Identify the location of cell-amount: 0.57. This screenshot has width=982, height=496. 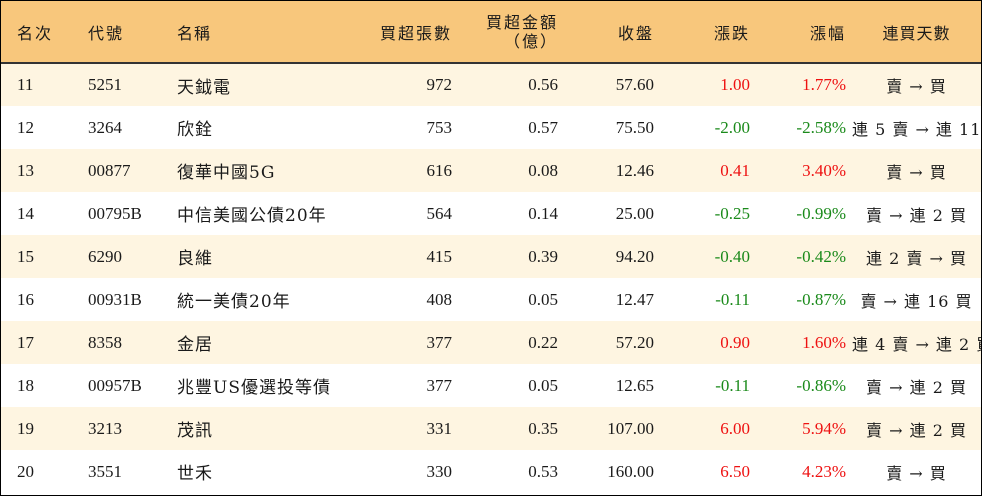
(543, 127).